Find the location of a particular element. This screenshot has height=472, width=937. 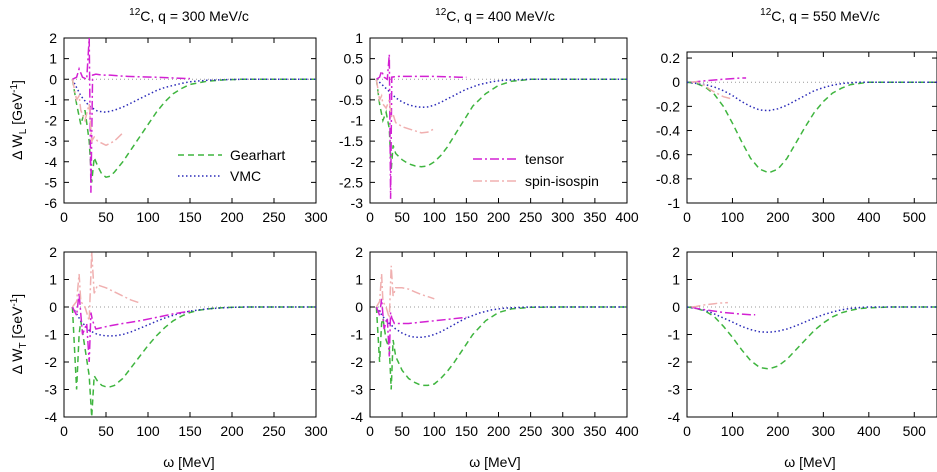

panel-title-q400: 12C, q = 400 MeV/c is located at coordinates (495, 15).